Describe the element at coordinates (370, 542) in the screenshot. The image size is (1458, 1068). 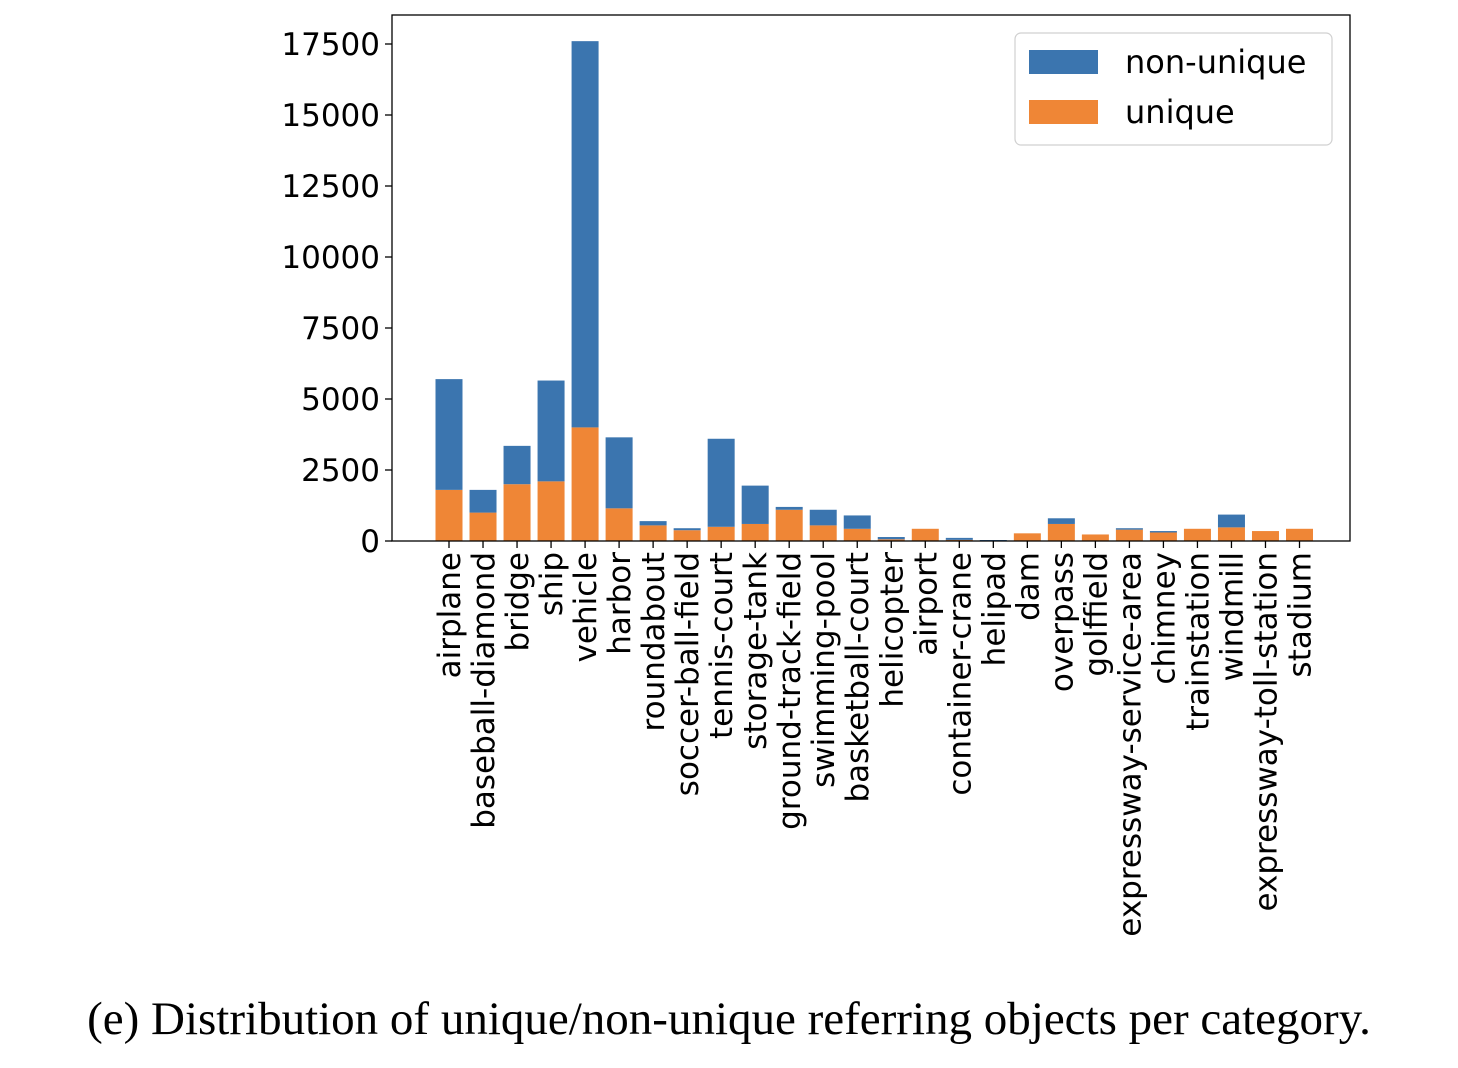
I see `y-tick-label: 0` at that location.